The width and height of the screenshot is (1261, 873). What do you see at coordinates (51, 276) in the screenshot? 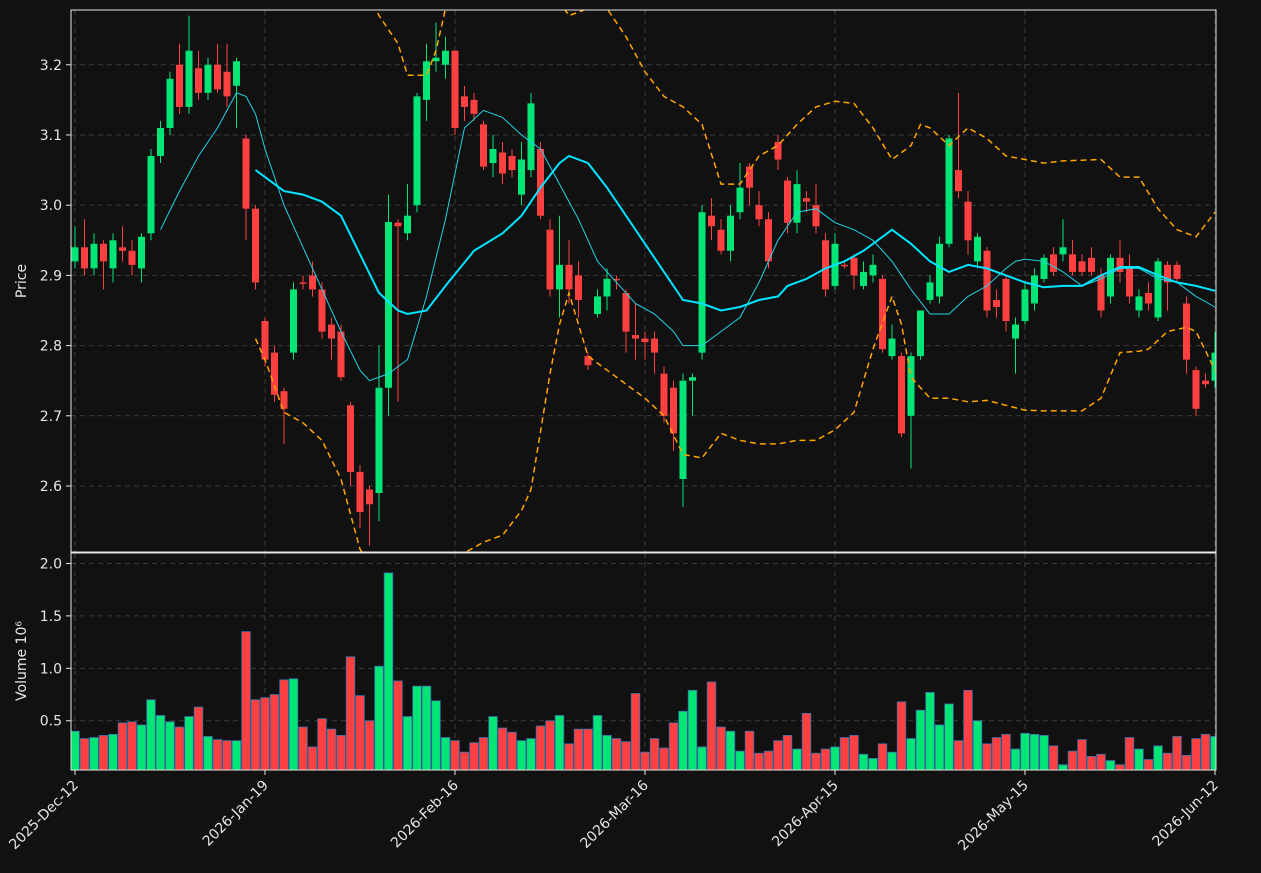
I see `y-tick-label: 2.9` at bounding box center [51, 276].